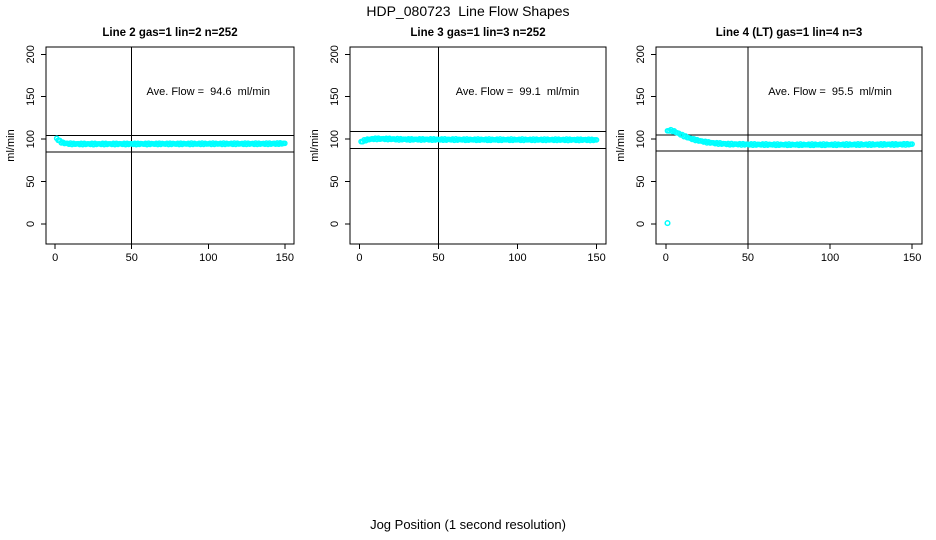 This screenshot has height=540, width=936. I want to click on ave-flow-annotation: Ave. Flow = 95.5 ml/min, so click(830, 92).